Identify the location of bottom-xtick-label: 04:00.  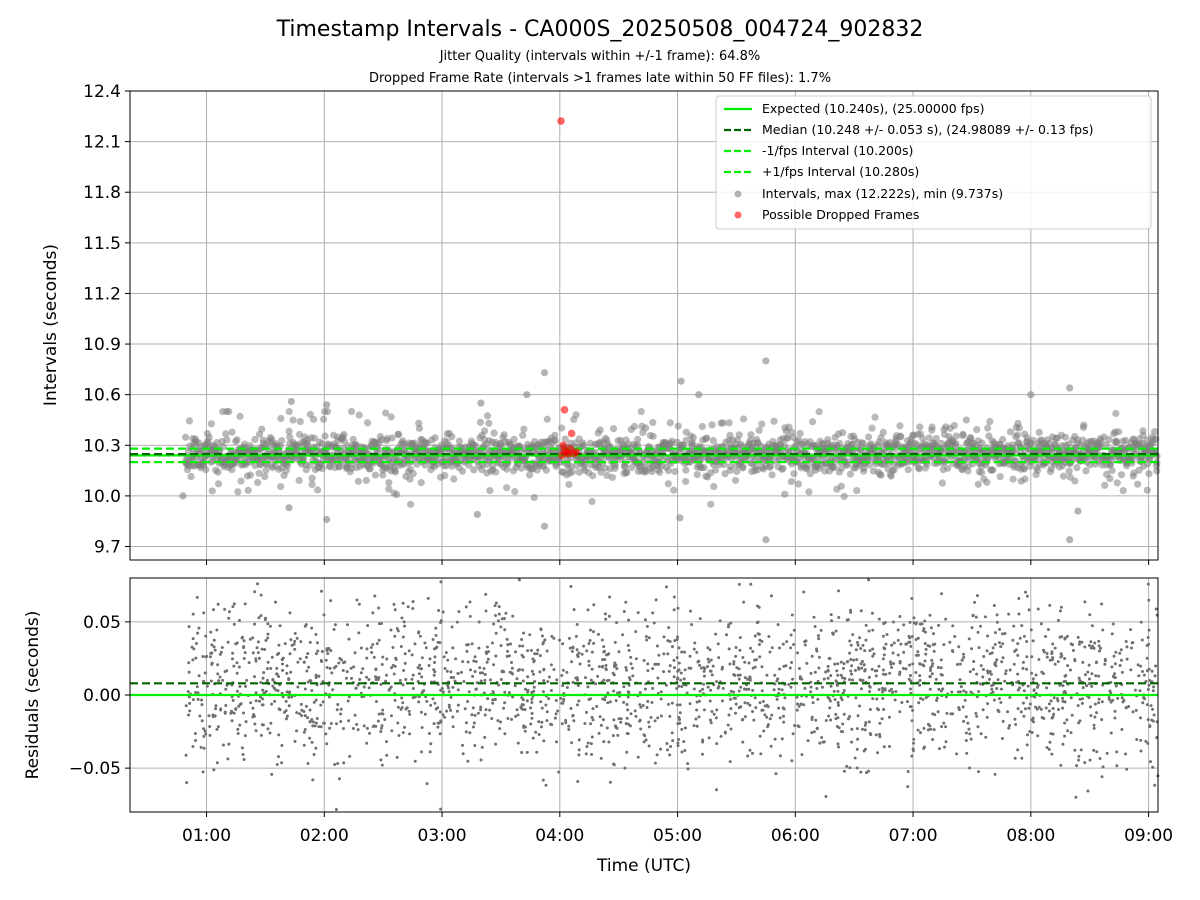
(559, 836).